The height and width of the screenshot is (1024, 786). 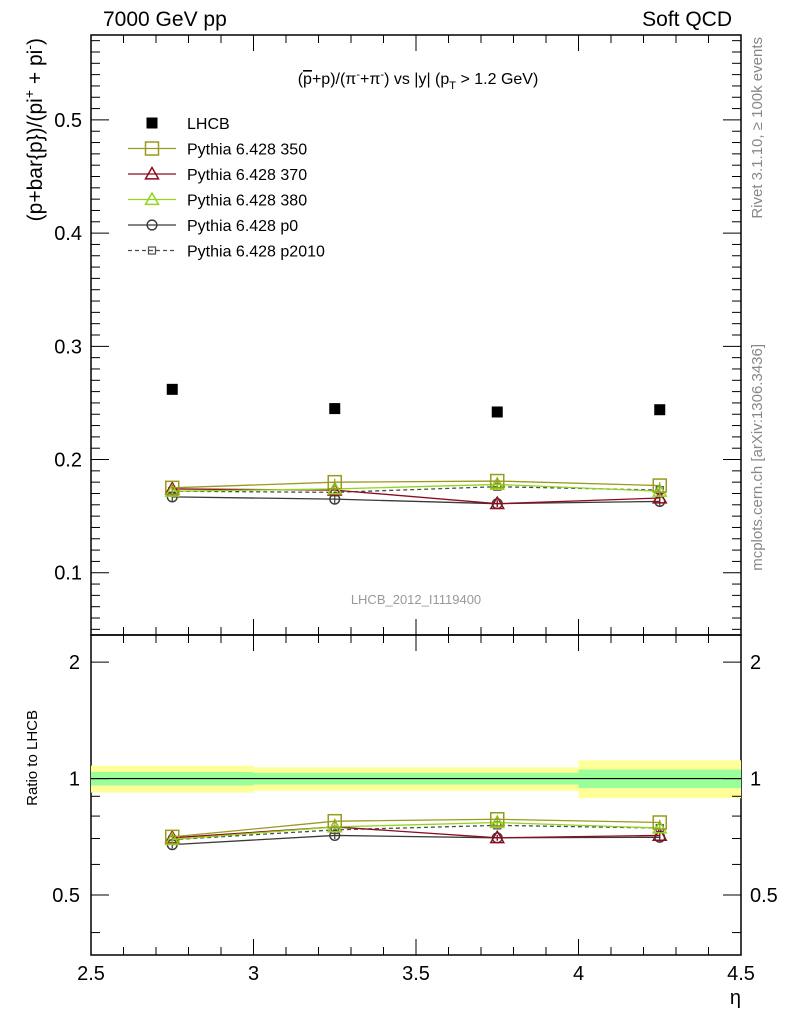 I want to click on legend-label: Pythia 6.428 370, so click(x=247, y=175).